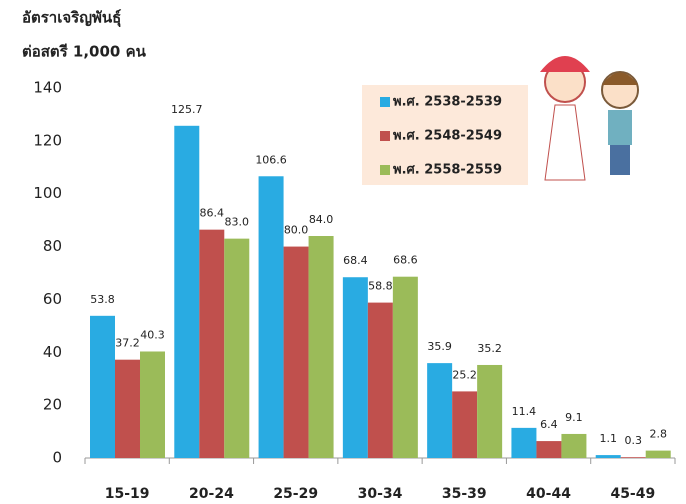  Describe the element at coordinates (380, 494) in the screenshot. I see `x-tick-label: 30-34` at that location.